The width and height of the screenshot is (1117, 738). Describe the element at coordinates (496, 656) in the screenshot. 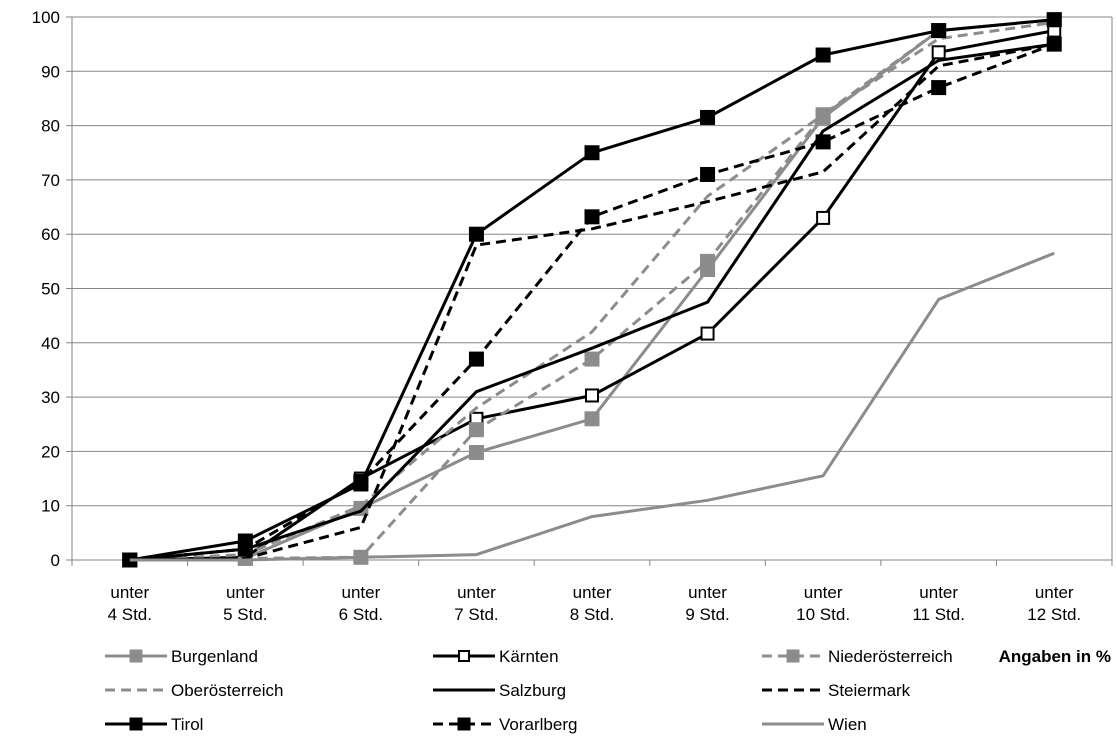

I see `legend-item-kärnten: Kärnten` at that location.